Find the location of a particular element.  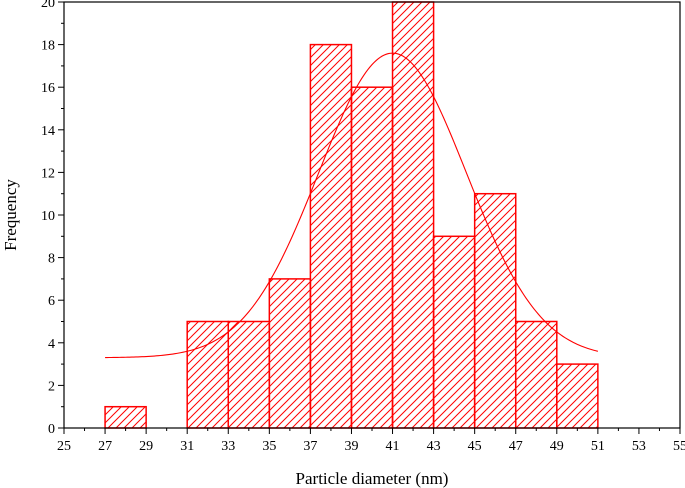

y-axis-ticks: 0 2 4 6 8 10 12 14 16 18 20 is located at coordinates (52, 218).